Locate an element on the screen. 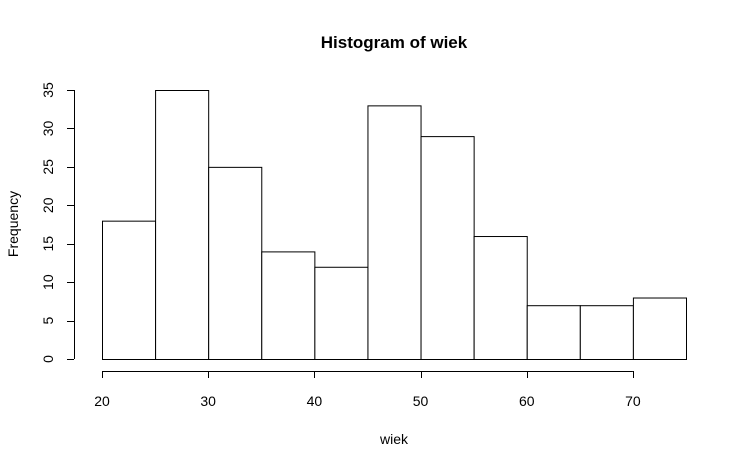 This screenshot has height=469, width=750. y-tick-label-15: 15 is located at coordinates (48, 244).